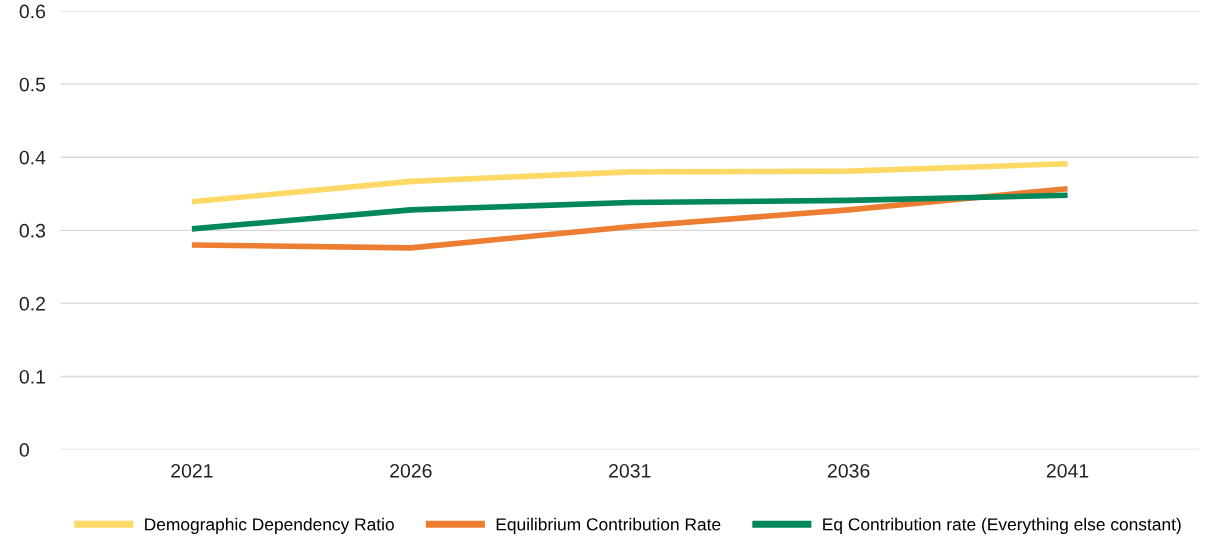 This screenshot has width=1211, height=555. Describe the element at coordinates (32, 230) in the screenshot. I see `y-tick-label: 0.3` at that location.